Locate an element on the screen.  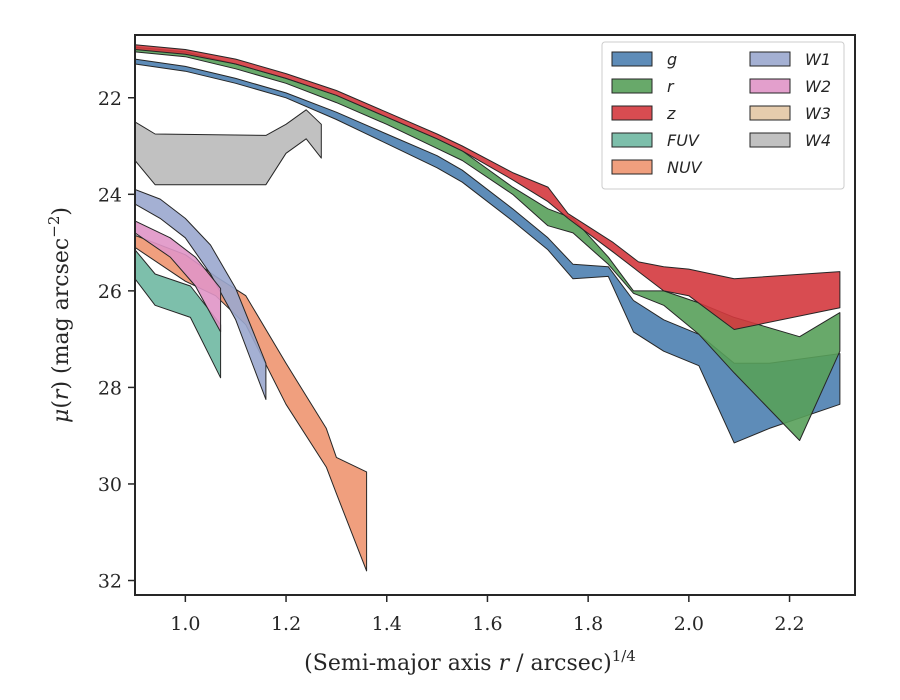
y-tick-label: 24 is located at coordinates (110, 195).